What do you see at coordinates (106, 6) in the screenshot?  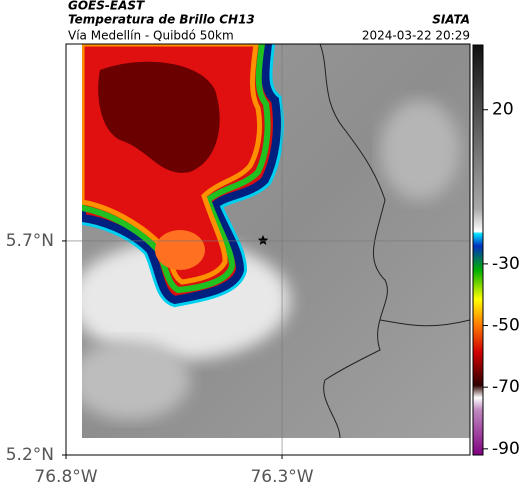 I see `title: GOES-EAST` at bounding box center [106, 6].